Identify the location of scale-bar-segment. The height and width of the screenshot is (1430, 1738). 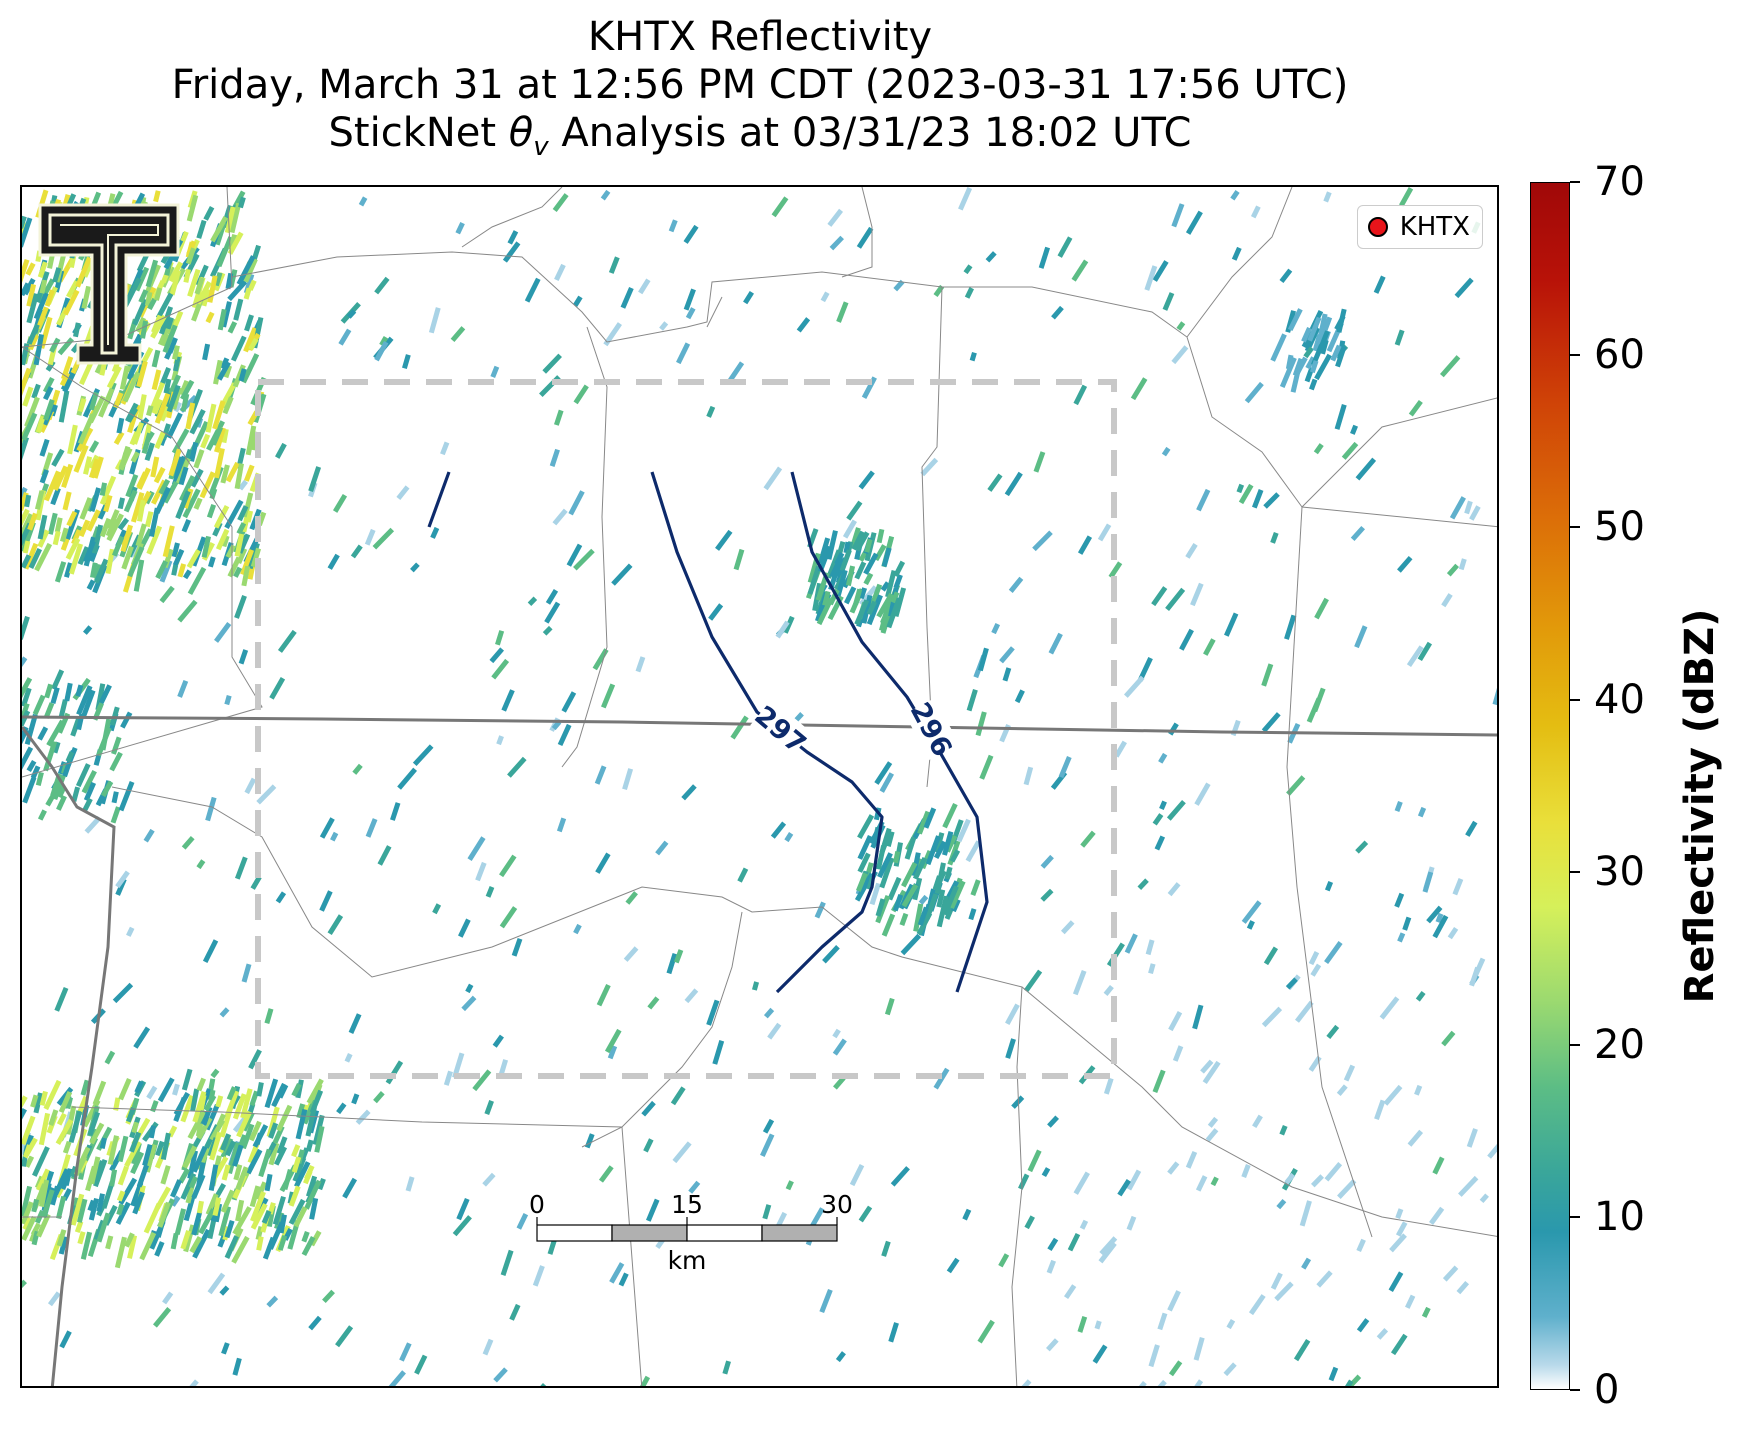
(574, 1233).